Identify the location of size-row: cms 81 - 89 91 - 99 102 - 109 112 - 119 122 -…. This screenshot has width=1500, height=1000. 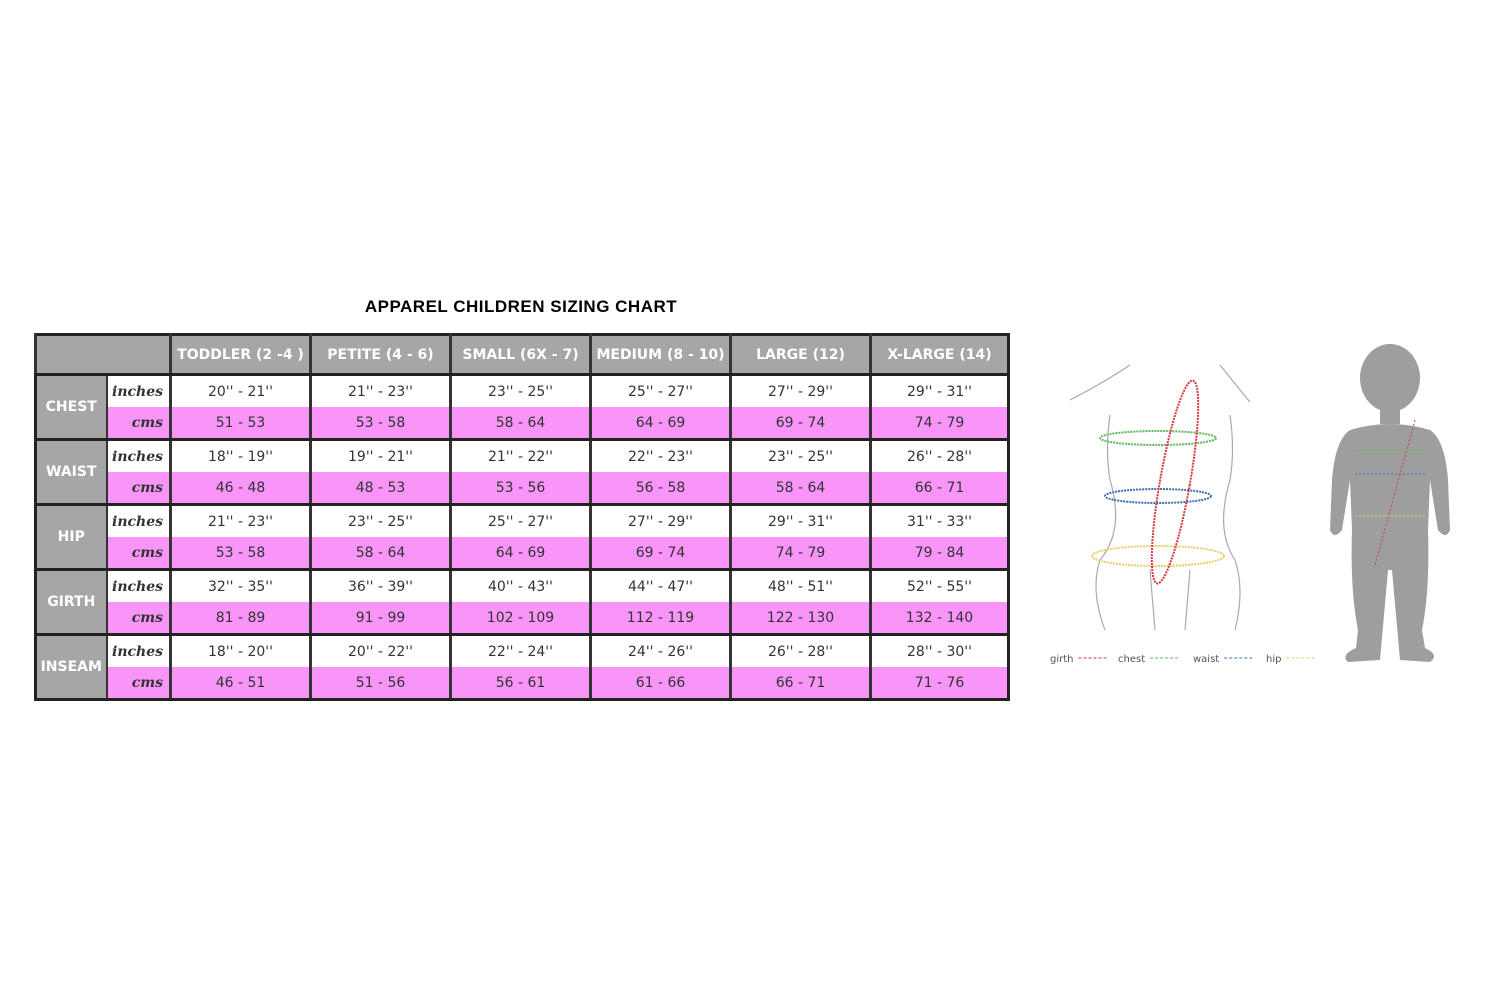
(522, 619).